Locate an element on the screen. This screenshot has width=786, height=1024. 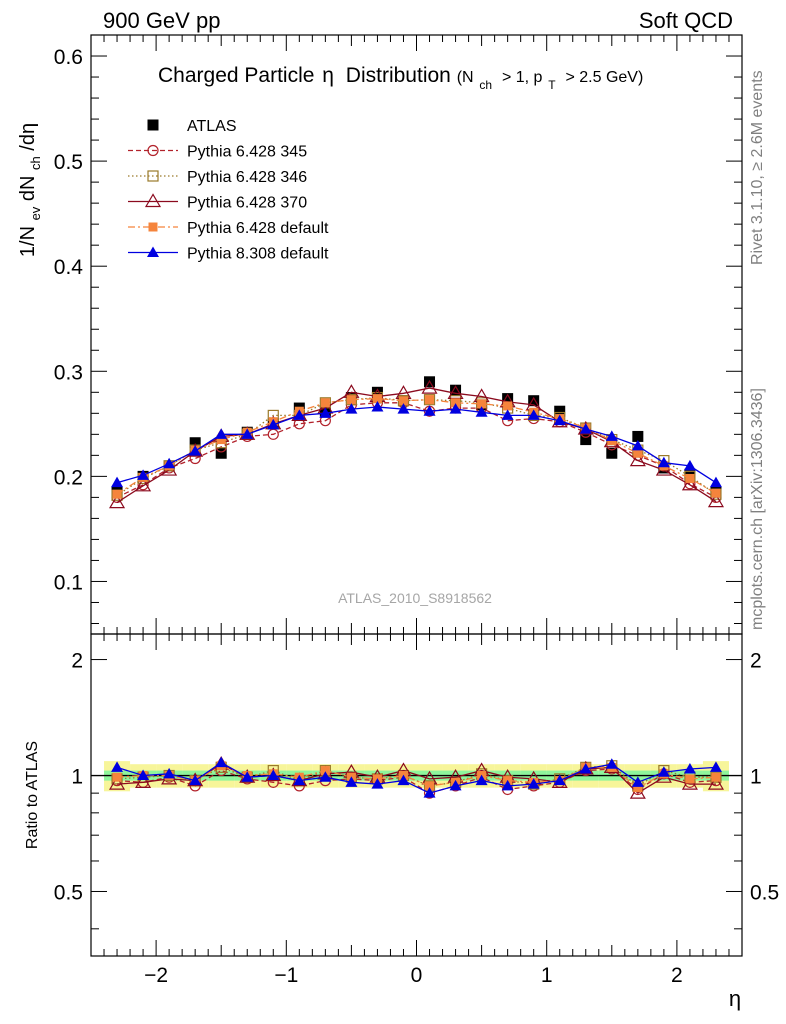
rivet-version-label: Rivet 3.1.10, ≥ 2.6M events is located at coordinates (757, 167).